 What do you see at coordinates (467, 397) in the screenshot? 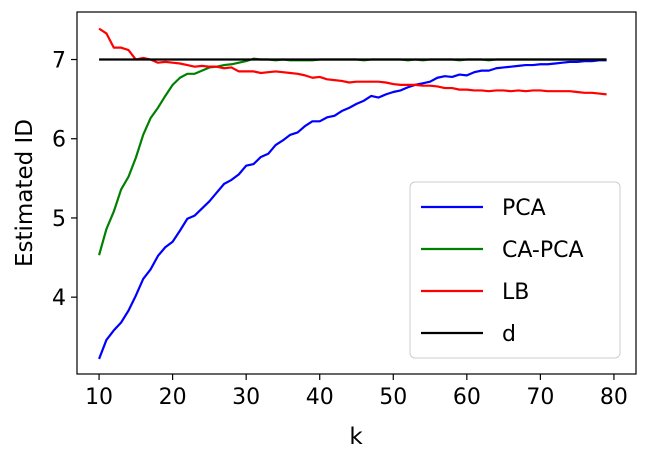
I see `x-tick-label: 60` at bounding box center [467, 397].